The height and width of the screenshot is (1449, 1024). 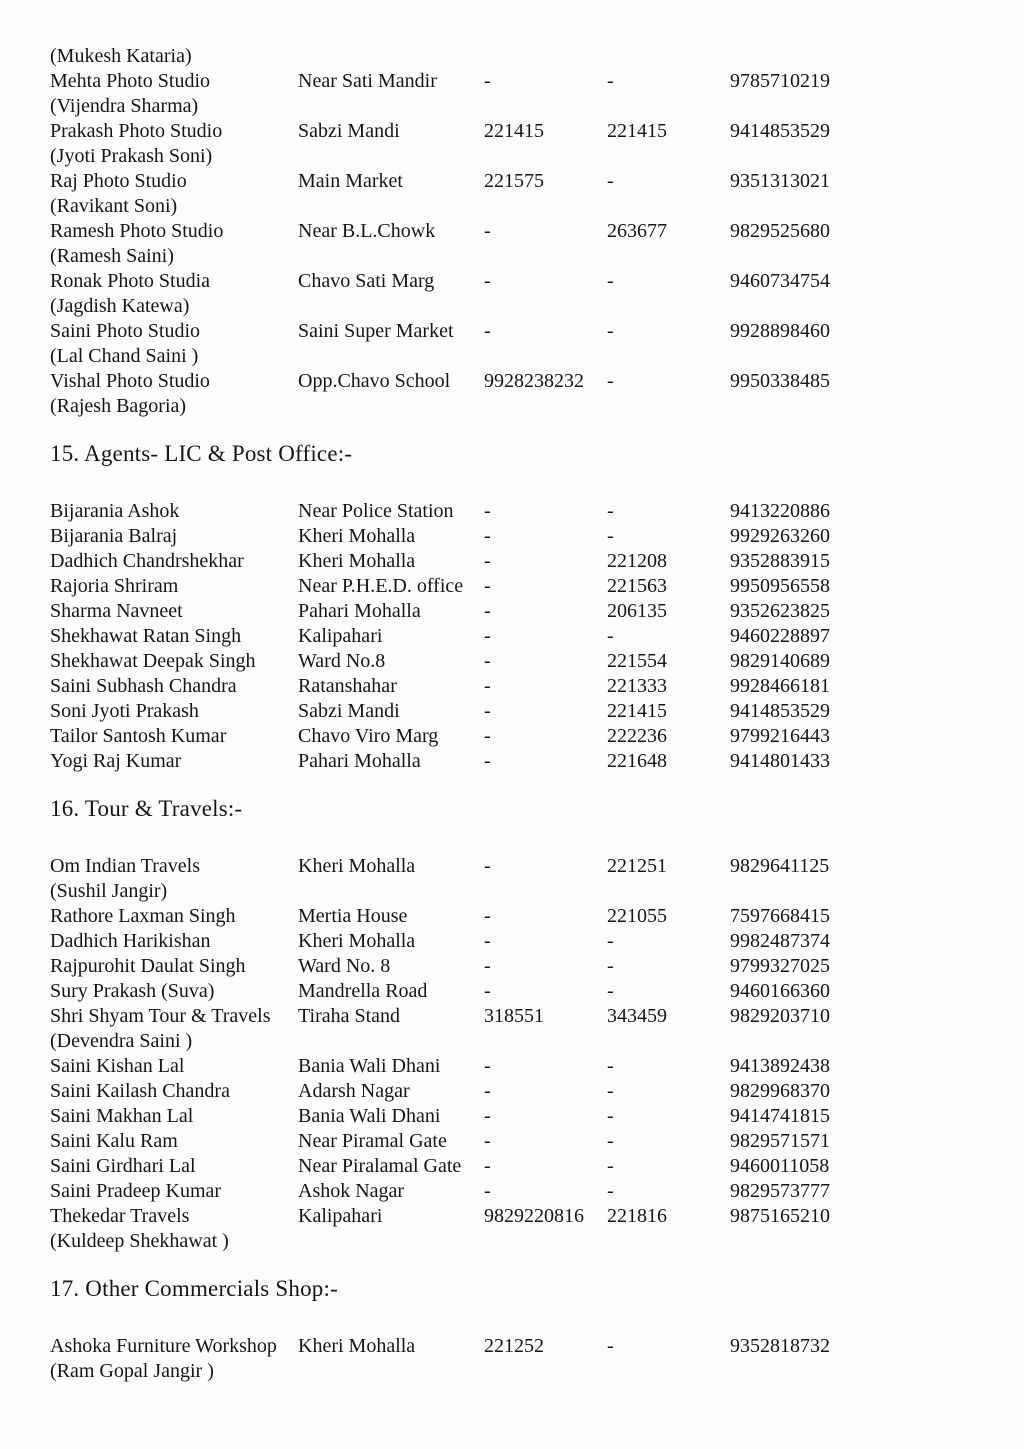 I want to click on entry-address: Bania Wali Dhani, so click(x=369, y=1116).